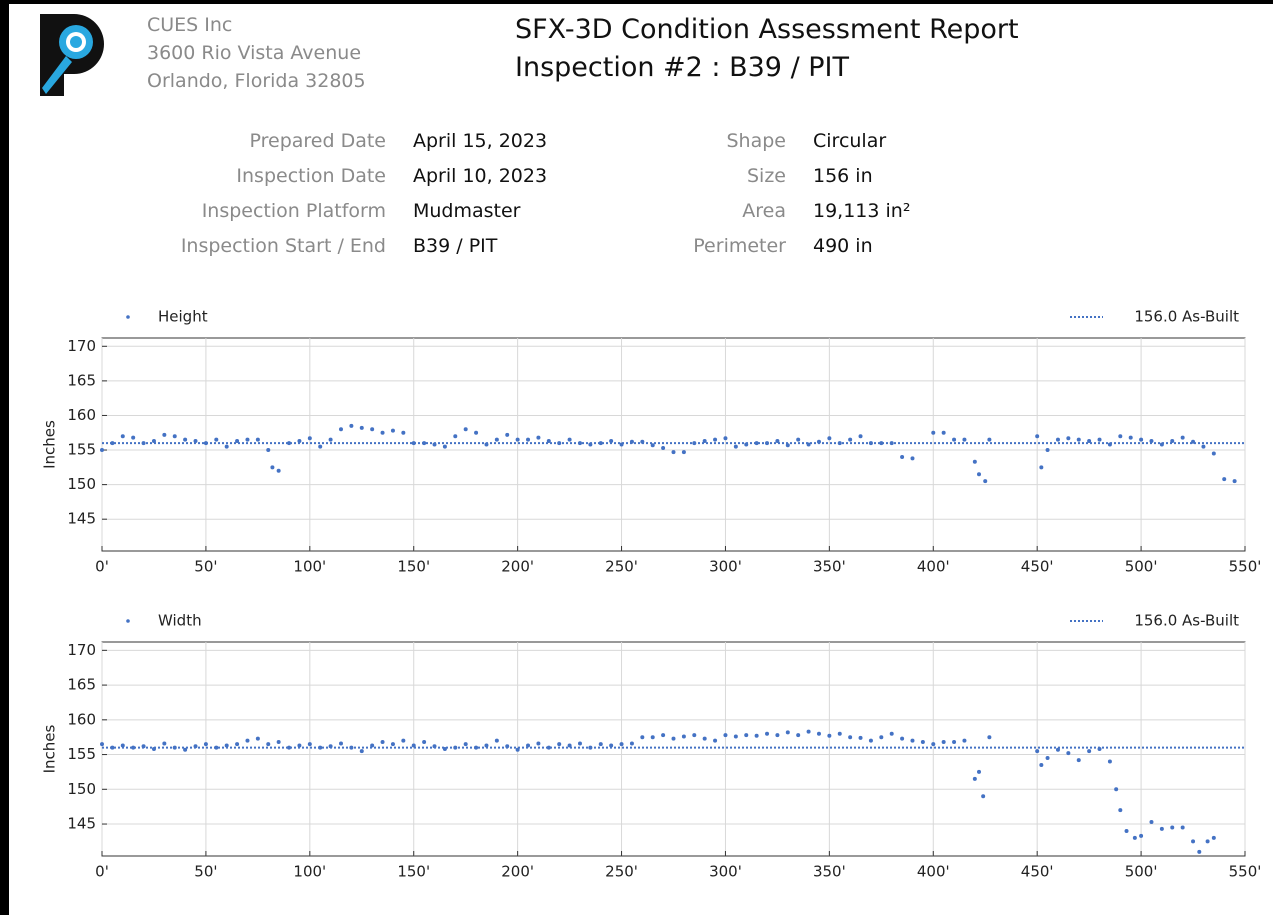 This screenshot has height=915, width=1273. I want to click on x-tick-label: 500', so click(1141, 567).